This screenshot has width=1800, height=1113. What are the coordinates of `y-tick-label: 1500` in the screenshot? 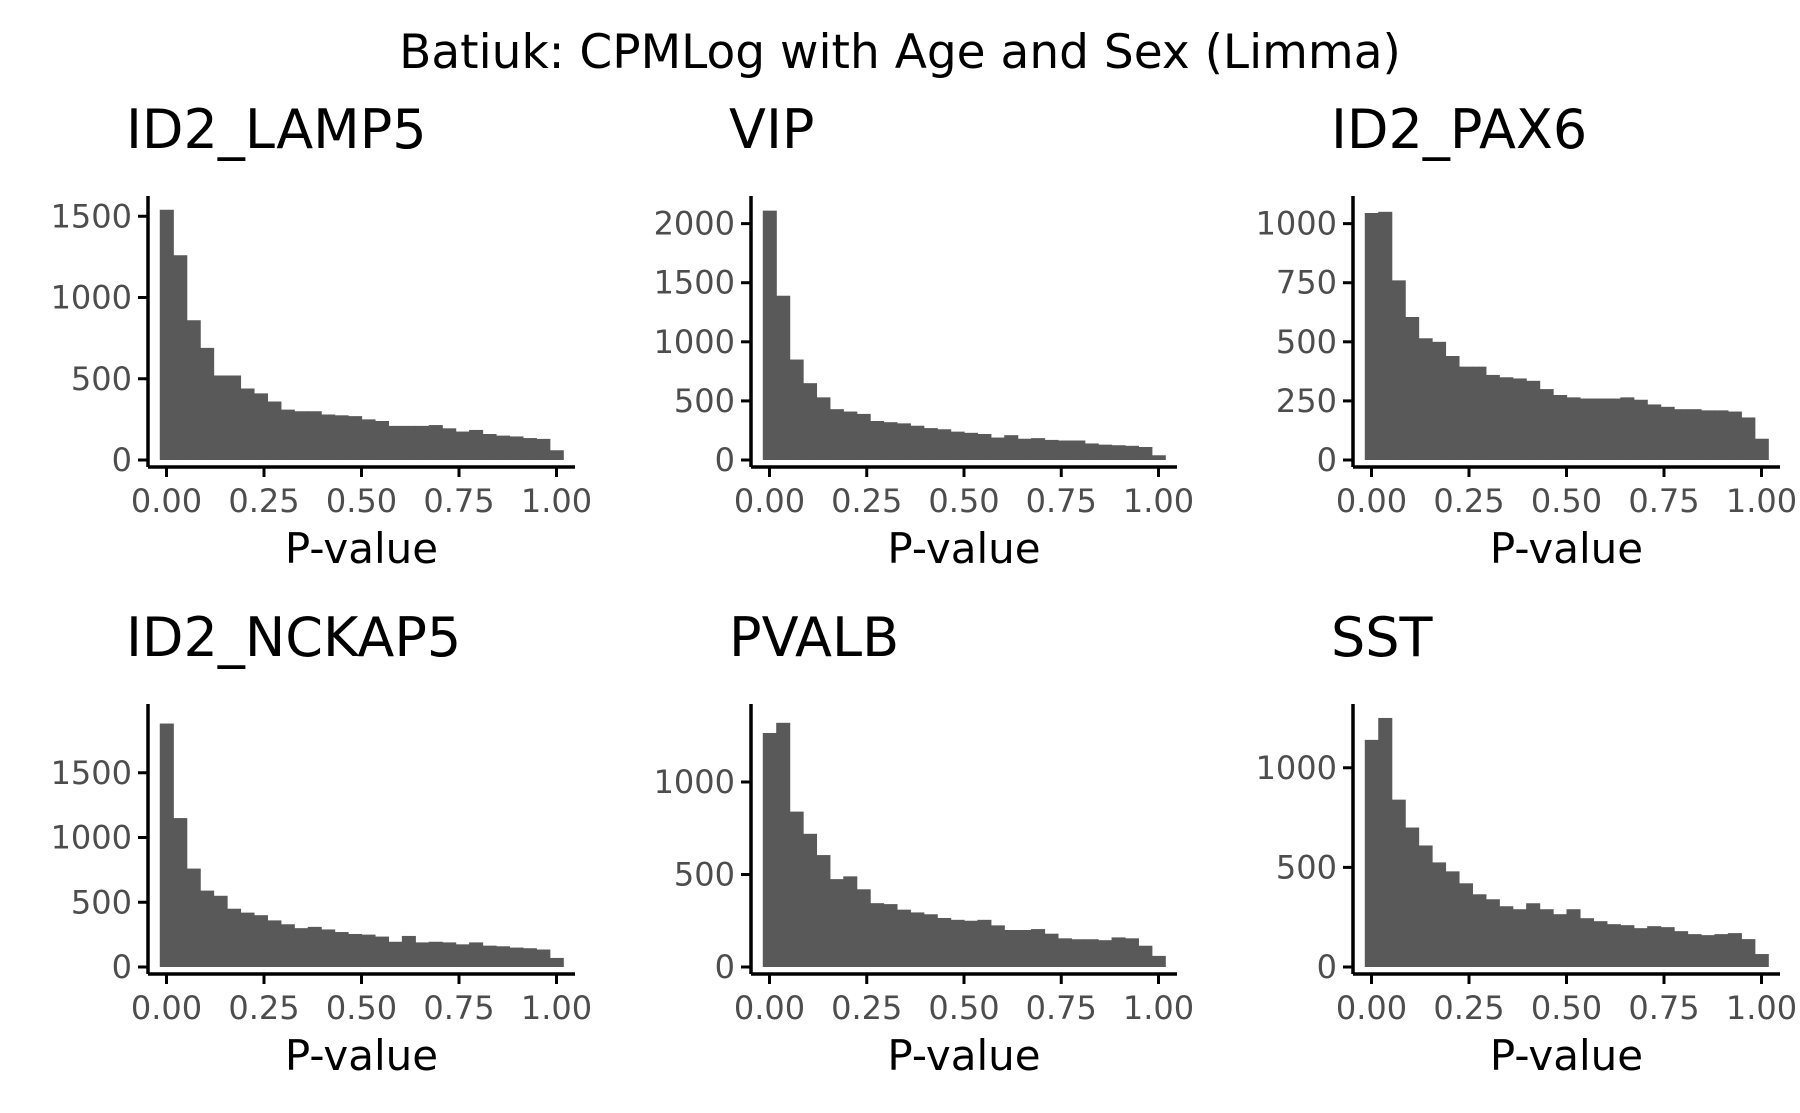 It's located at (91, 773).